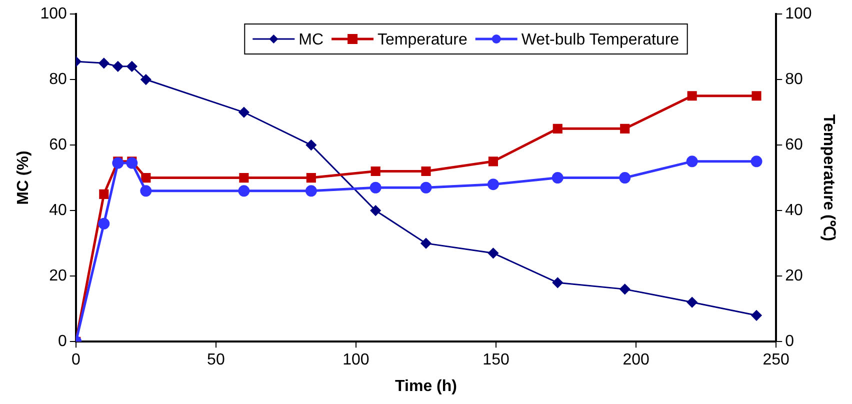  What do you see at coordinates (600, 39) in the screenshot?
I see `legend-label: Wet-bulb Temperature` at bounding box center [600, 39].